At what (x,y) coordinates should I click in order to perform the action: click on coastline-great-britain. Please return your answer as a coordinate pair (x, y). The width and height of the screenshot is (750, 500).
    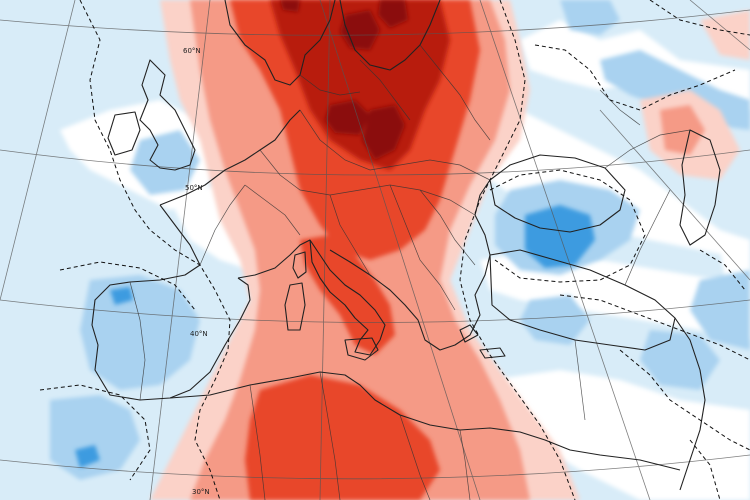
    Looking at the image, I should click on (167, 115).